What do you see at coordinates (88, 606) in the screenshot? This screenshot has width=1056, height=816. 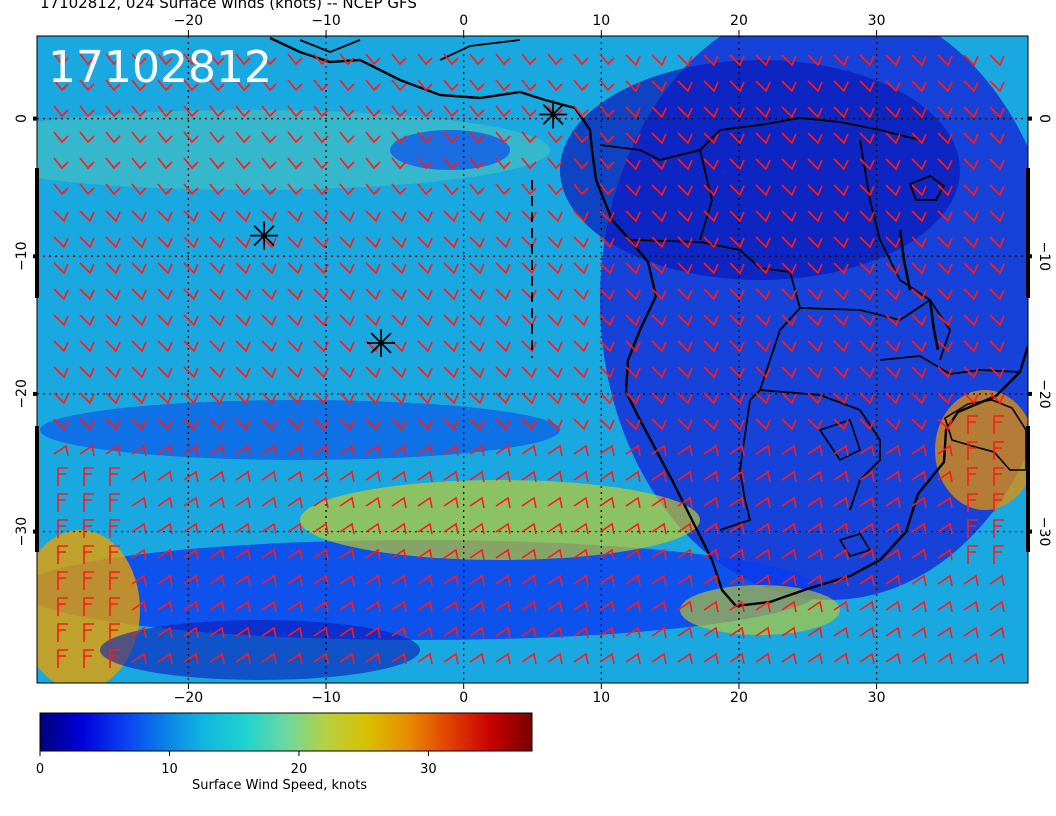 I see `field-patch` at bounding box center [88, 606].